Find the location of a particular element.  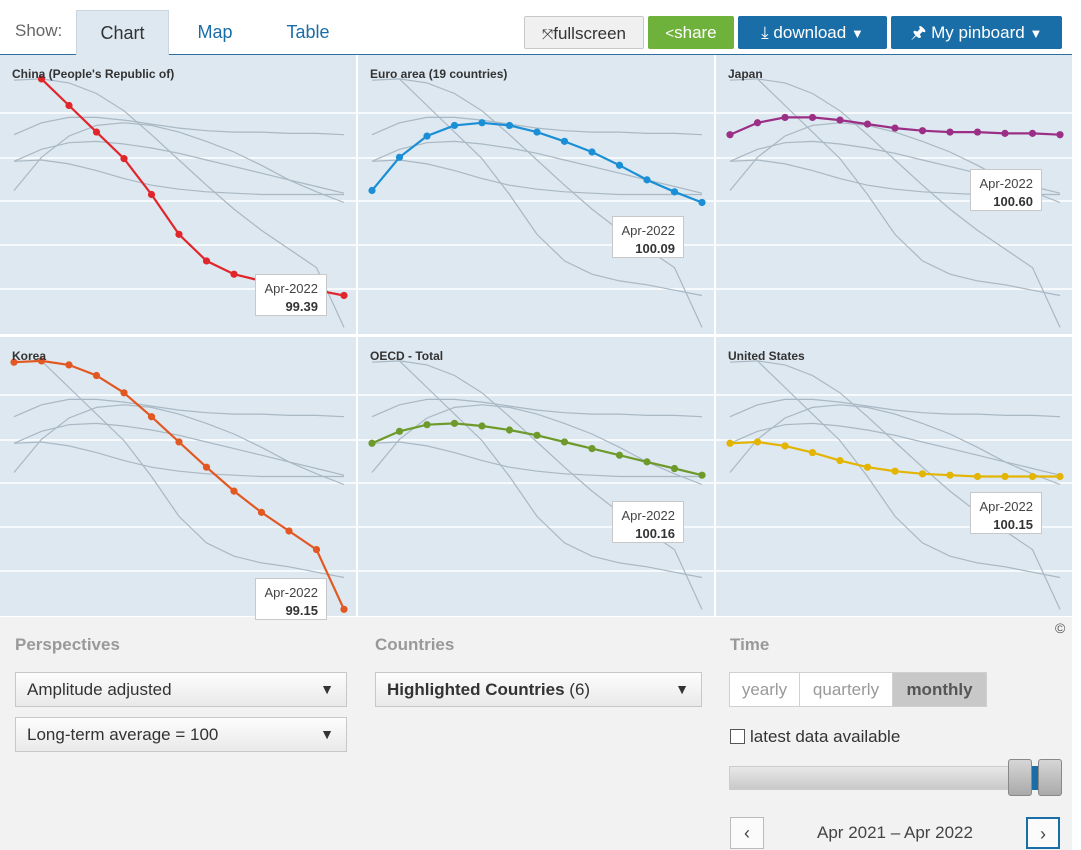

time-slider-start-handle is located at coordinates (1020, 777).